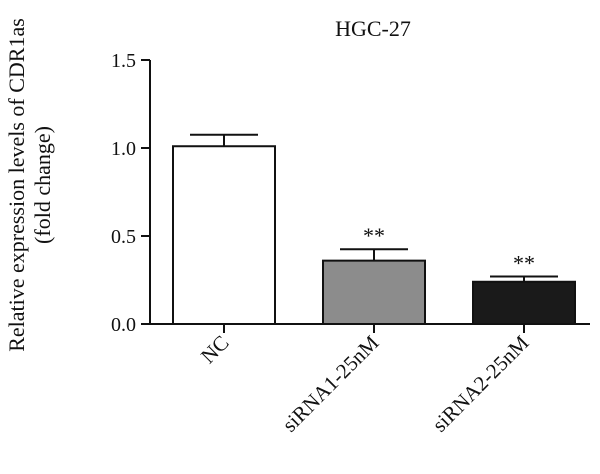  What do you see at coordinates (215, 350) in the screenshot?
I see `x-tick-label: NC` at bounding box center [215, 350].